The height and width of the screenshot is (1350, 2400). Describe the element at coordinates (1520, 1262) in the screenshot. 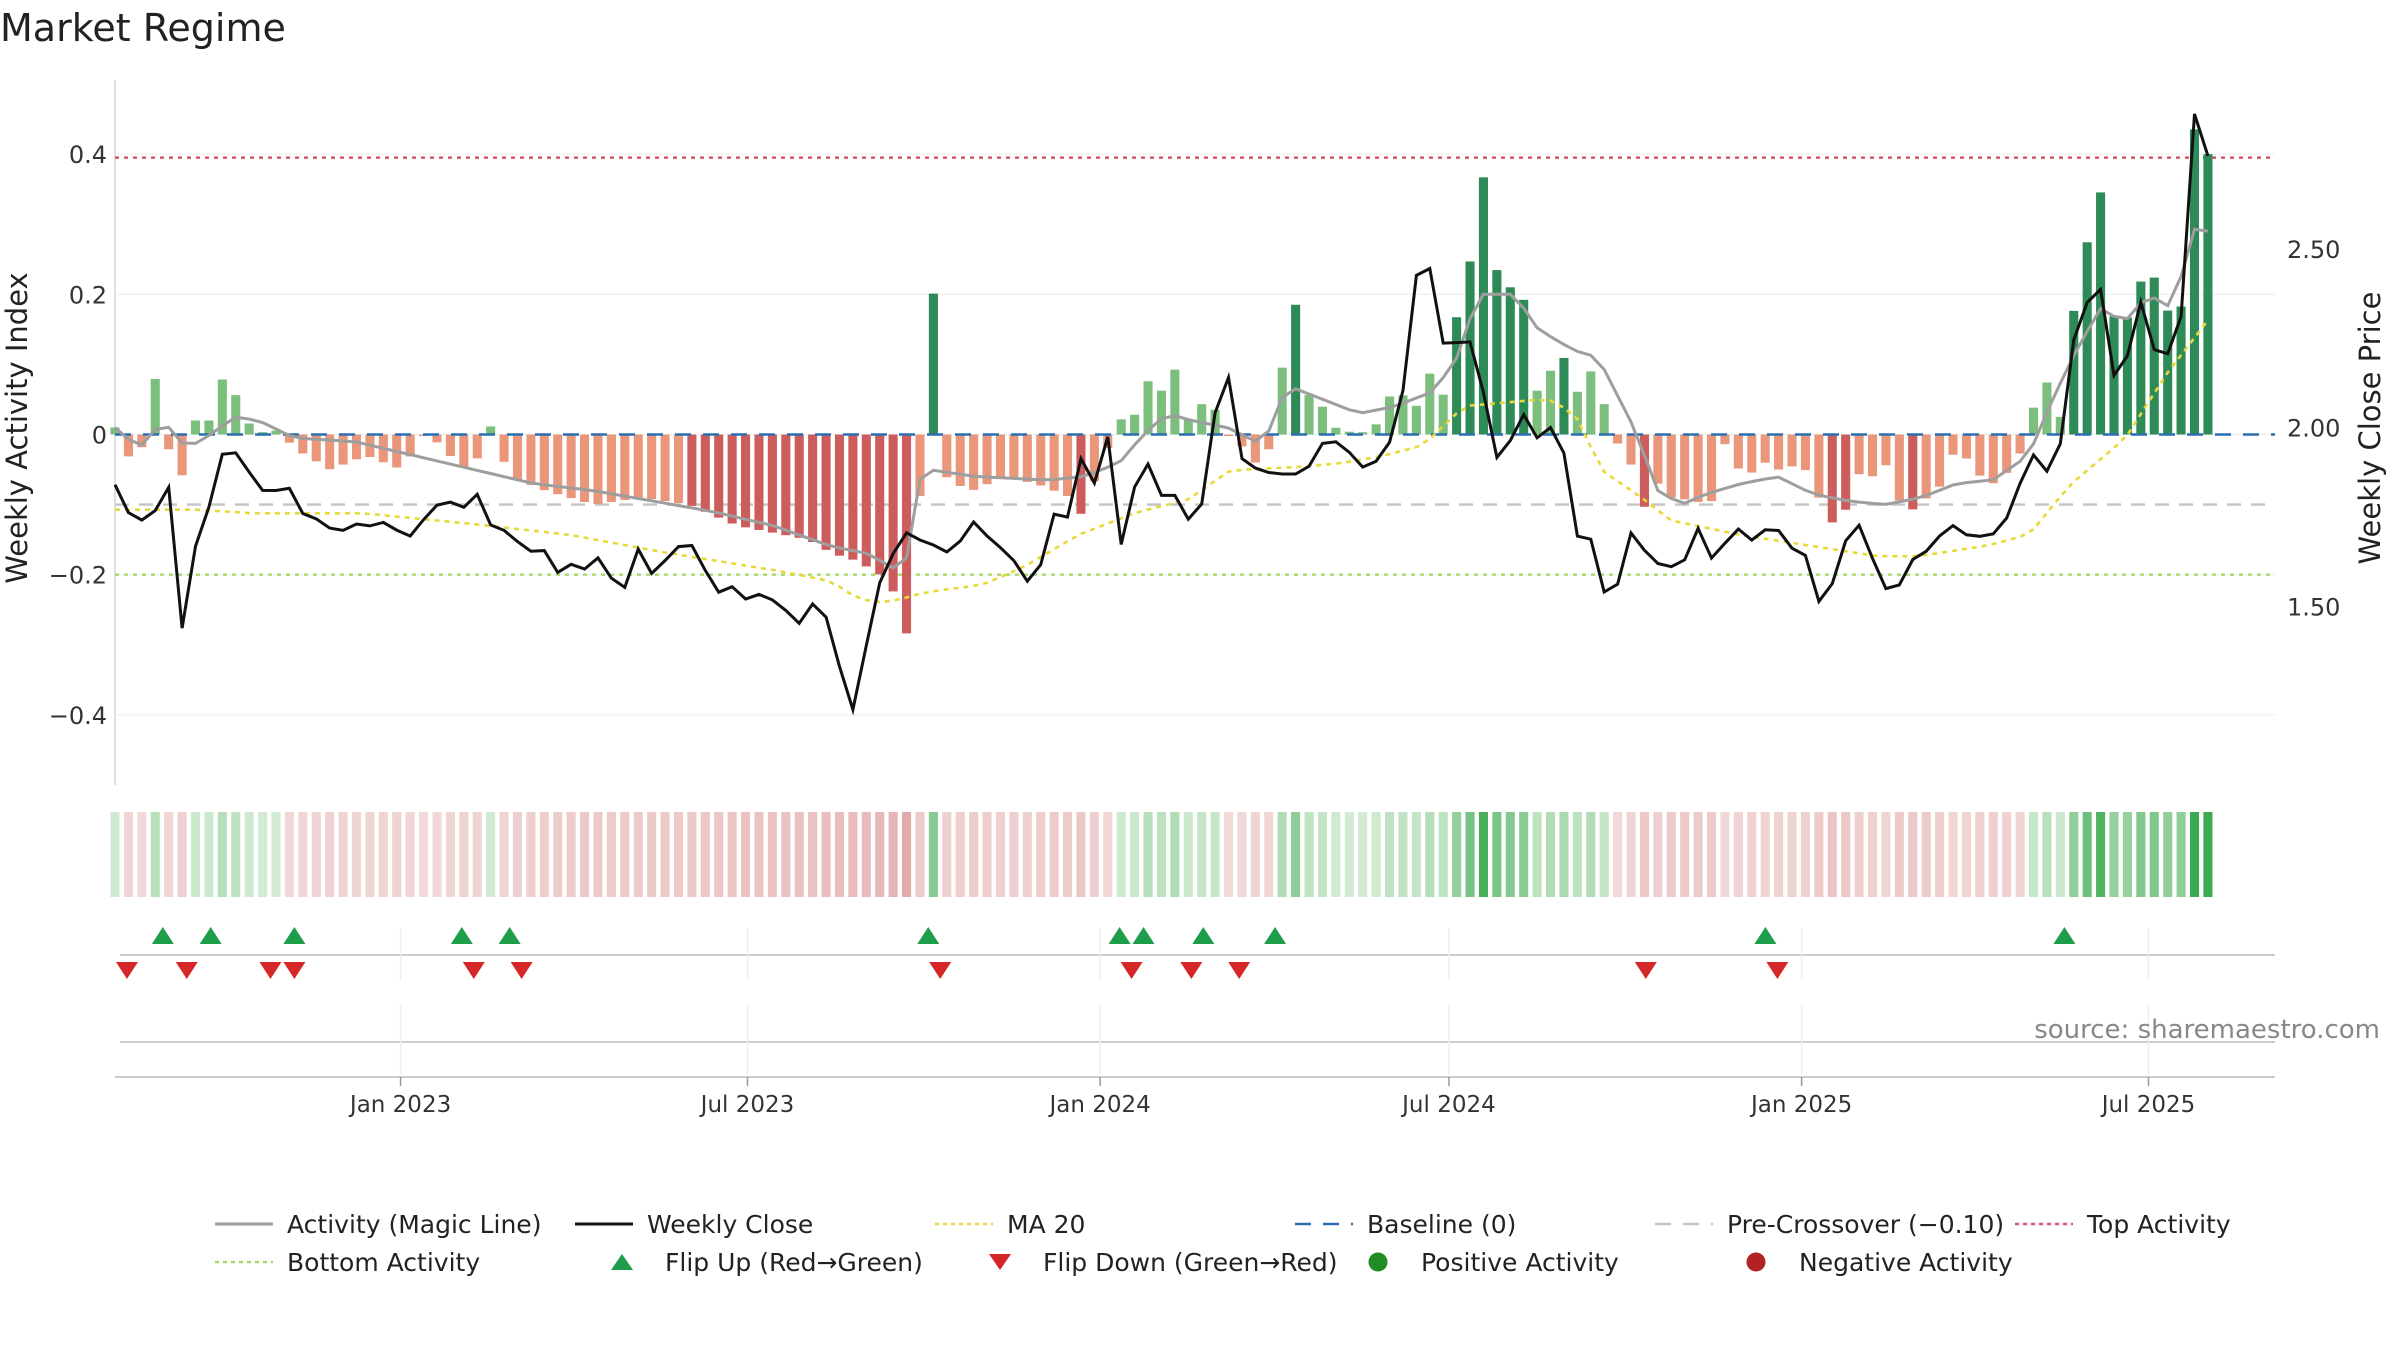

I see `legend-label: Positive Activity` at that location.